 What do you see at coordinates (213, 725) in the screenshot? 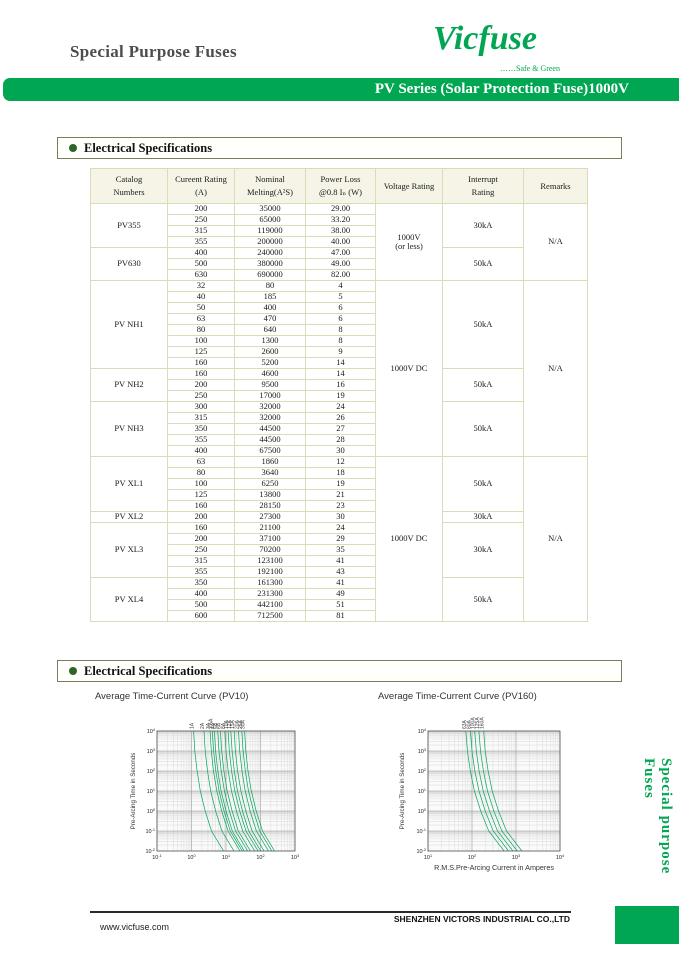
I see `svg-text: 4A` at bounding box center [213, 725].